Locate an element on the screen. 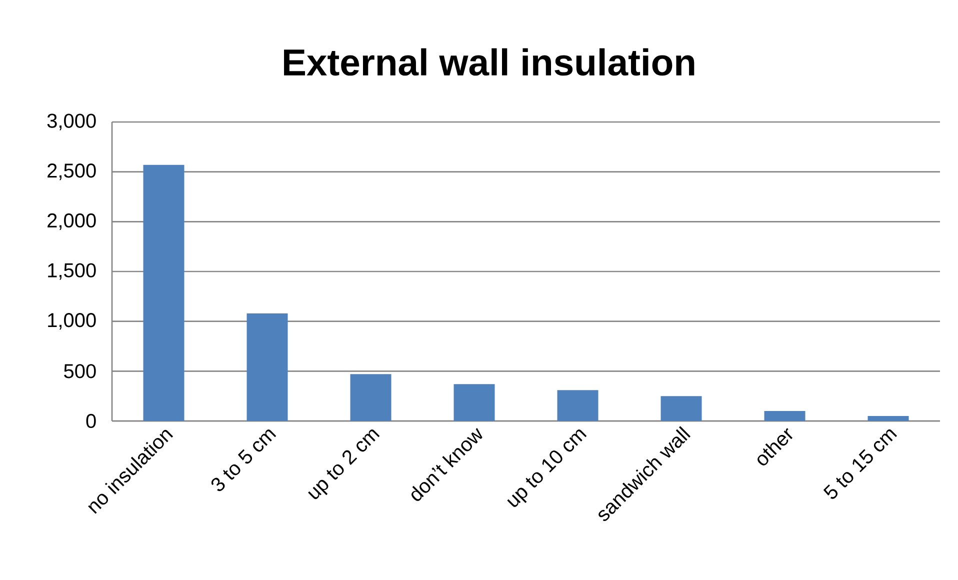 Image resolution: width=958 pixels, height=580 pixels. y-tick-label: 0 is located at coordinates (91, 421).